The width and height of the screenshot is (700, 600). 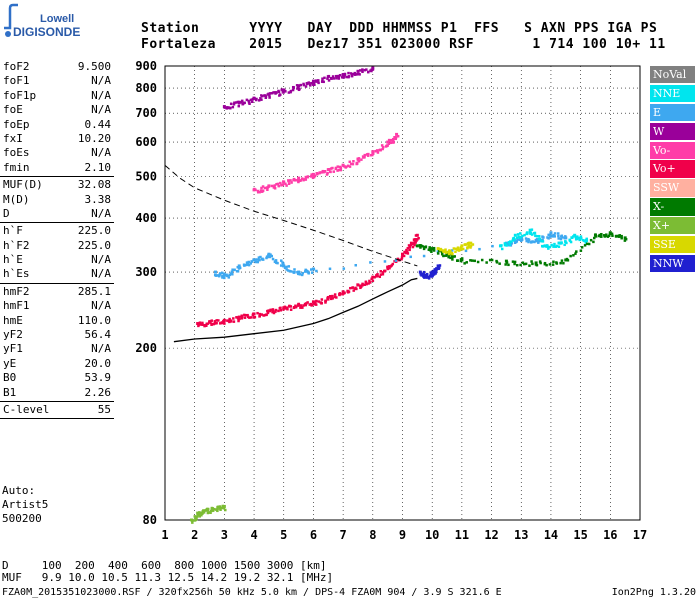 What do you see at coordinates (653, 592) in the screenshot?
I see `footer-version: Ion2Png 1.3.20` at bounding box center [653, 592].